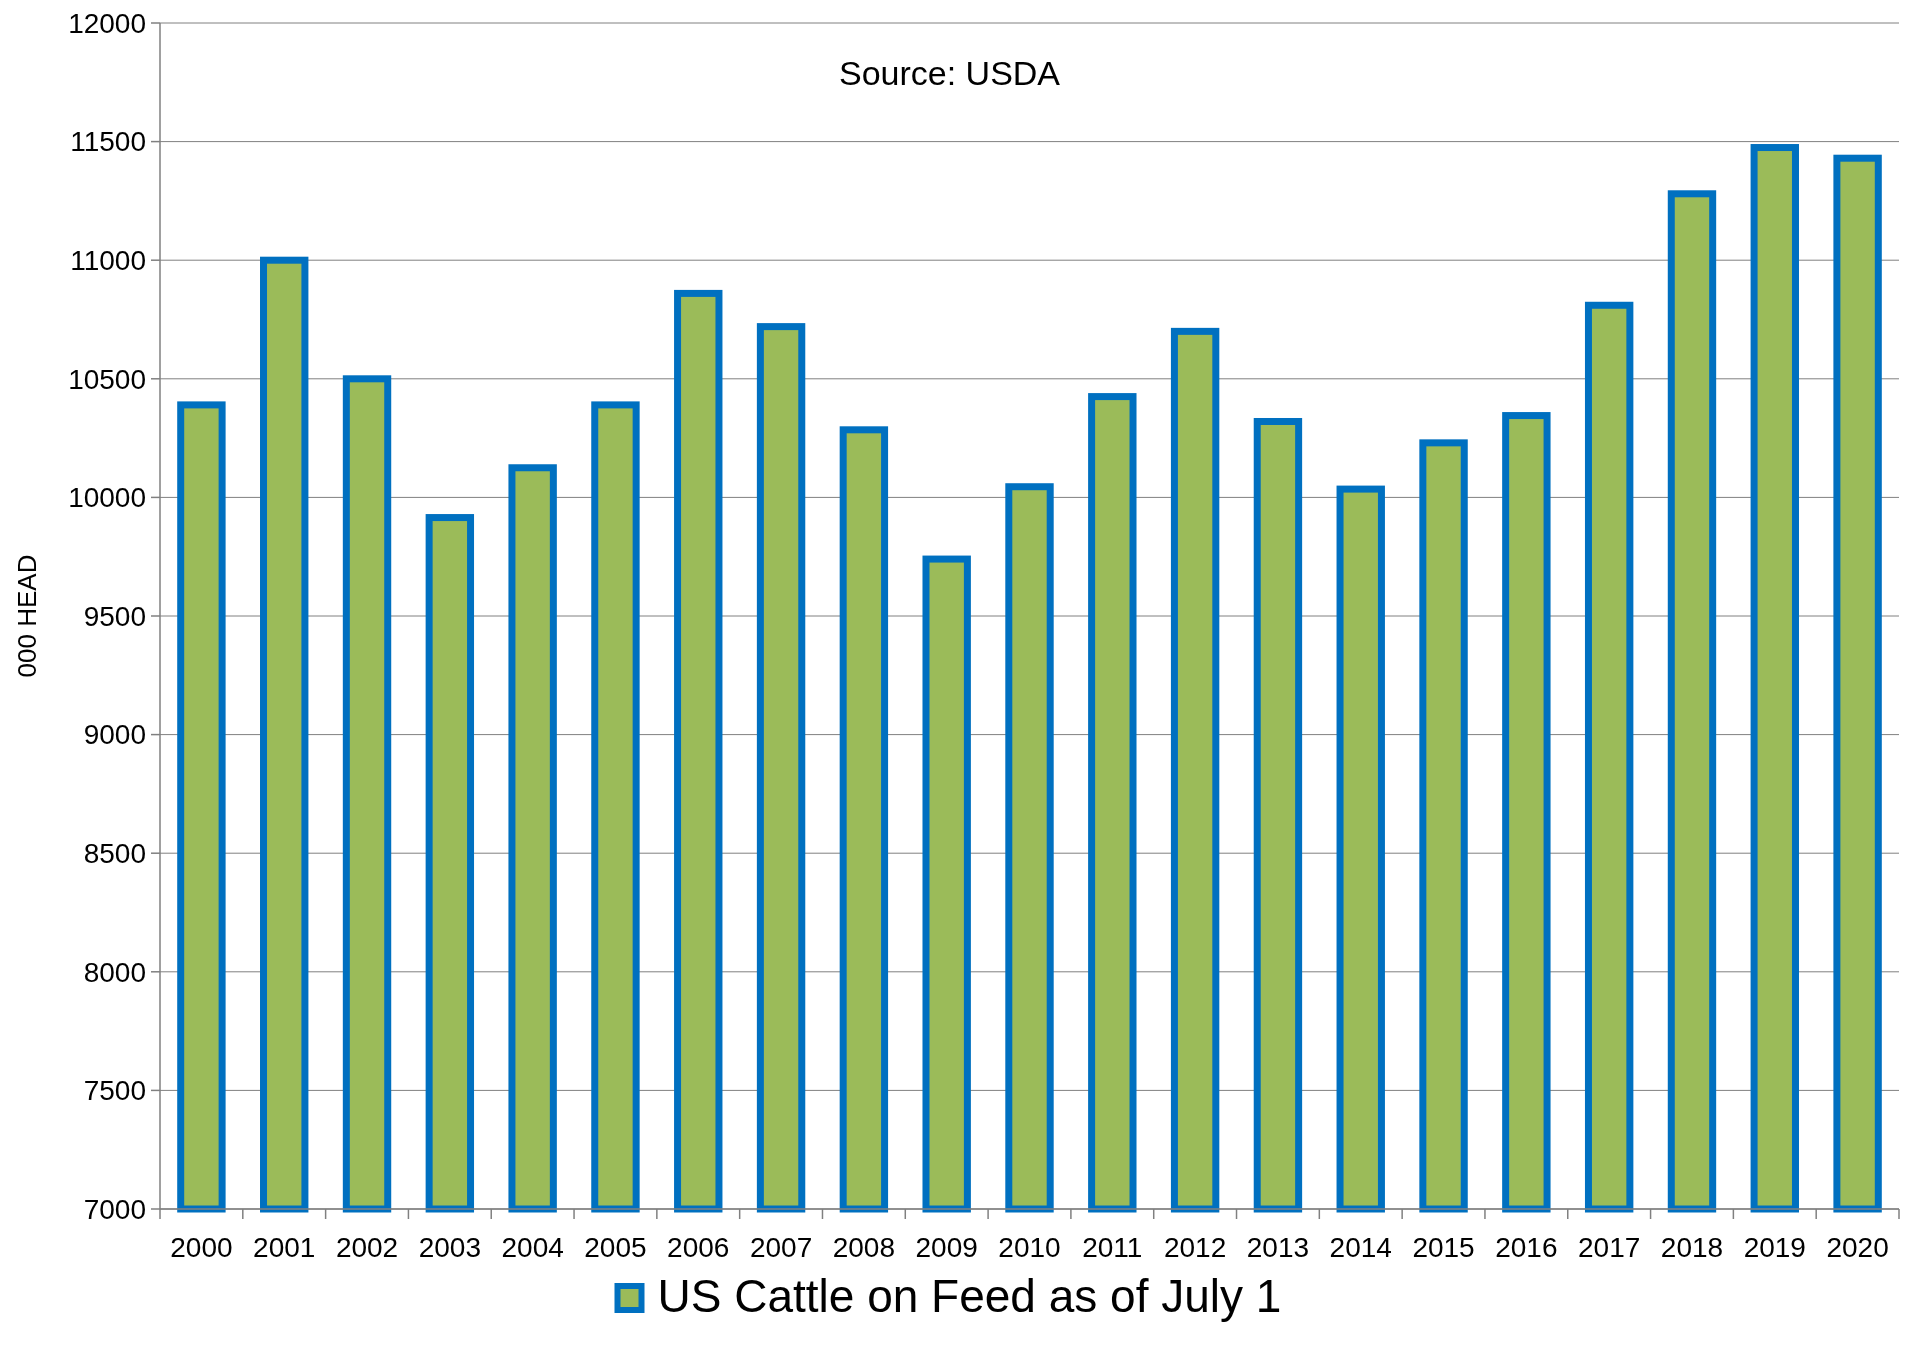 The image size is (1915, 1346). I want to click on y-tick-label: 7000, so click(114, 1209).